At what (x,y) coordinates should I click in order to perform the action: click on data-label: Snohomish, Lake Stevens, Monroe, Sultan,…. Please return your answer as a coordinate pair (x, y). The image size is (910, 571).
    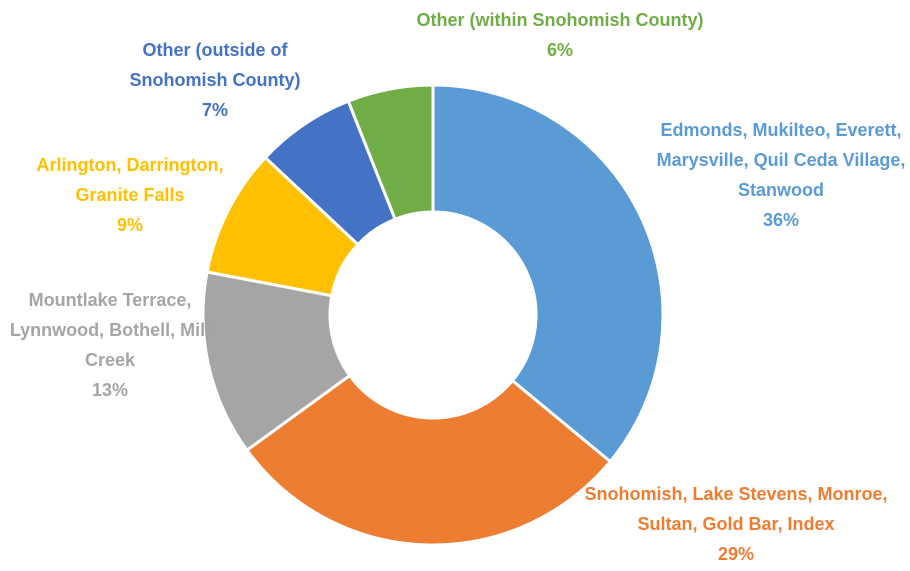
    Looking at the image, I should click on (735, 524).